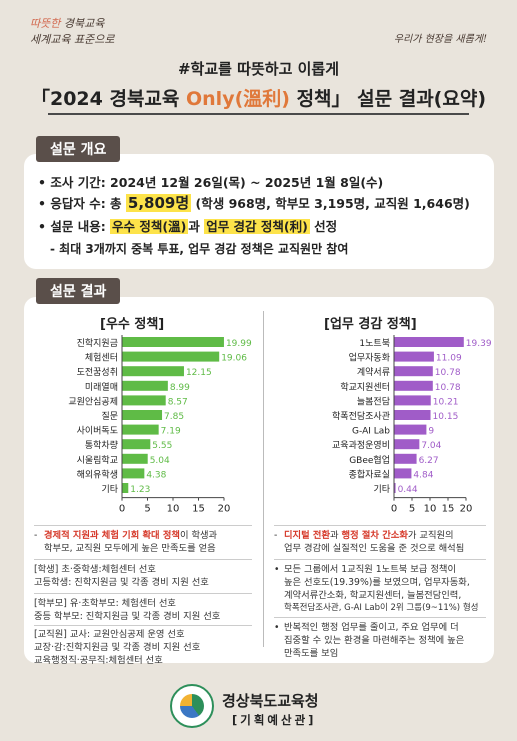  Describe the element at coordinates (336, 535) in the screenshot. I see `note-right-1-mid: 과` at that location.